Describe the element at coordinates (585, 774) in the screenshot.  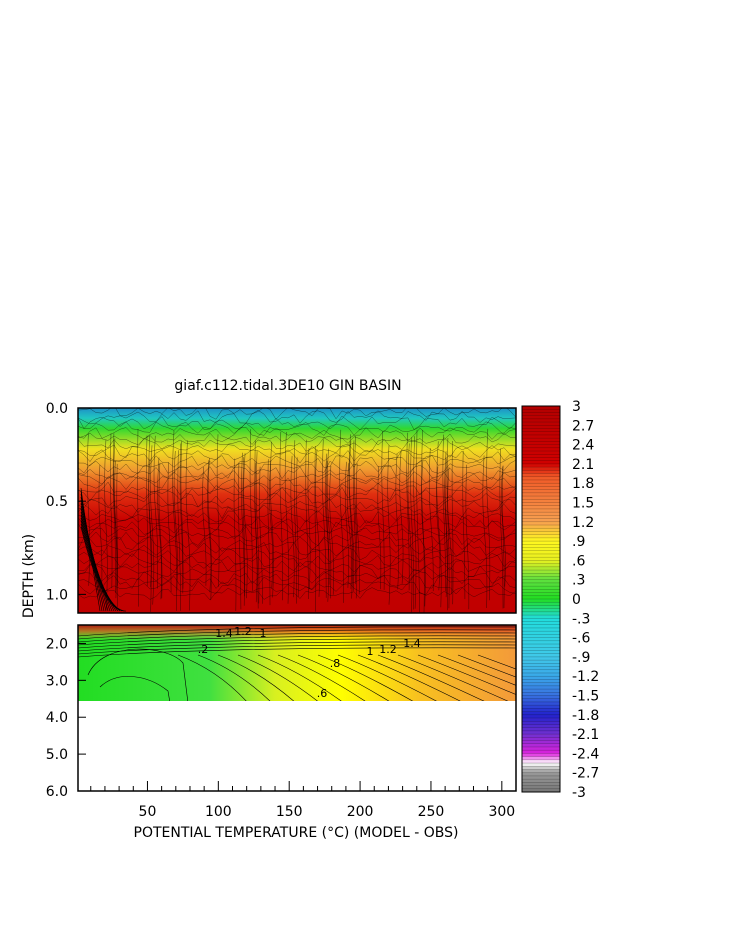
I see `colorbar-label: -2.7` at that location.